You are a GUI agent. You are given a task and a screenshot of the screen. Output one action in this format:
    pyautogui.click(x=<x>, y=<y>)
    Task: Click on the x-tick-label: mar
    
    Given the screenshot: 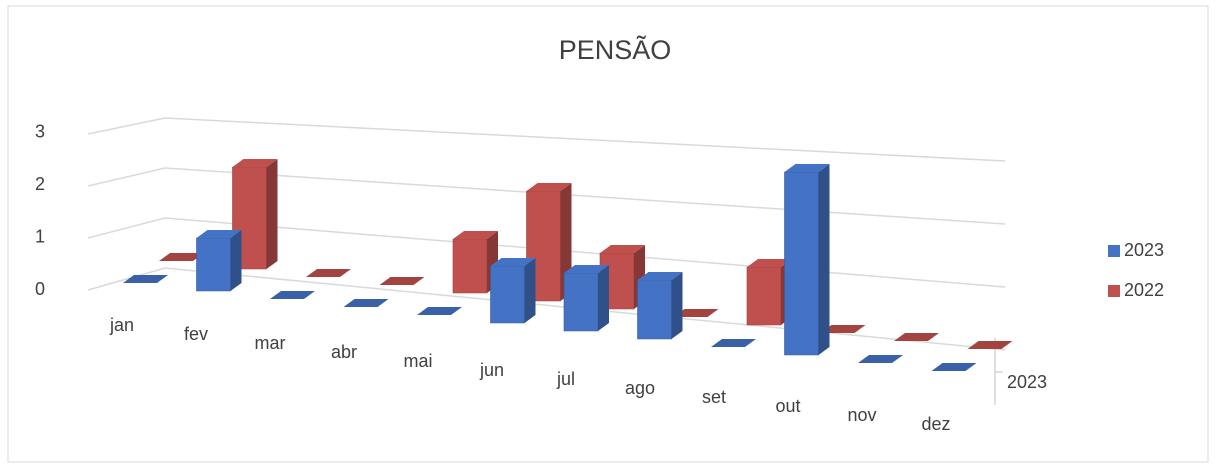 What is the action you would take?
    pyautogui.click(x=270, y=343)
    